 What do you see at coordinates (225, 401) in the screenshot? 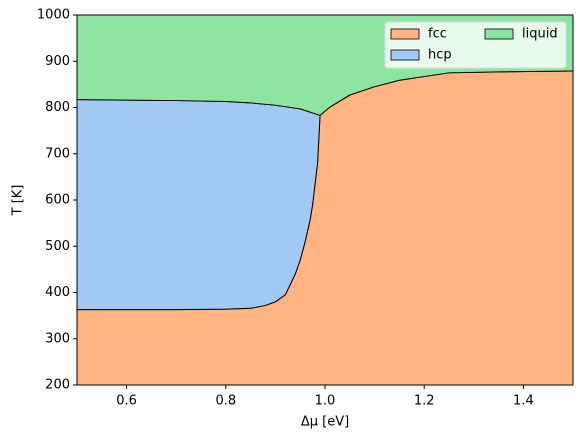
I see `x-tick-label: 0.8` at bounding box center [225, 401].